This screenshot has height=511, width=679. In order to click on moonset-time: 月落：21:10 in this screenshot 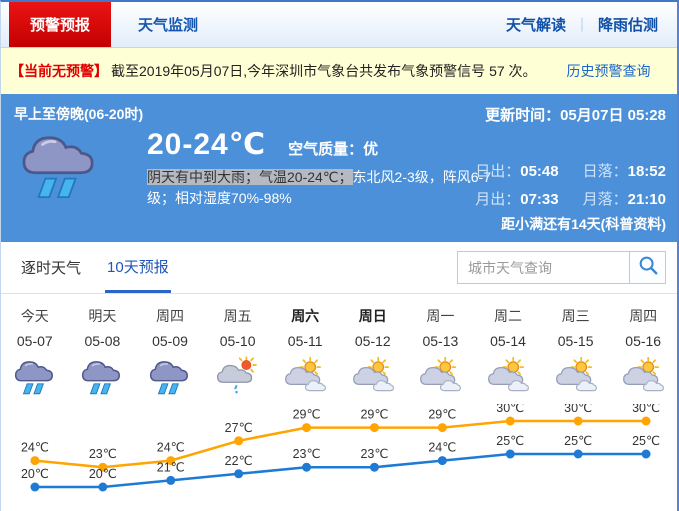, I will do `click(624, 198)`.